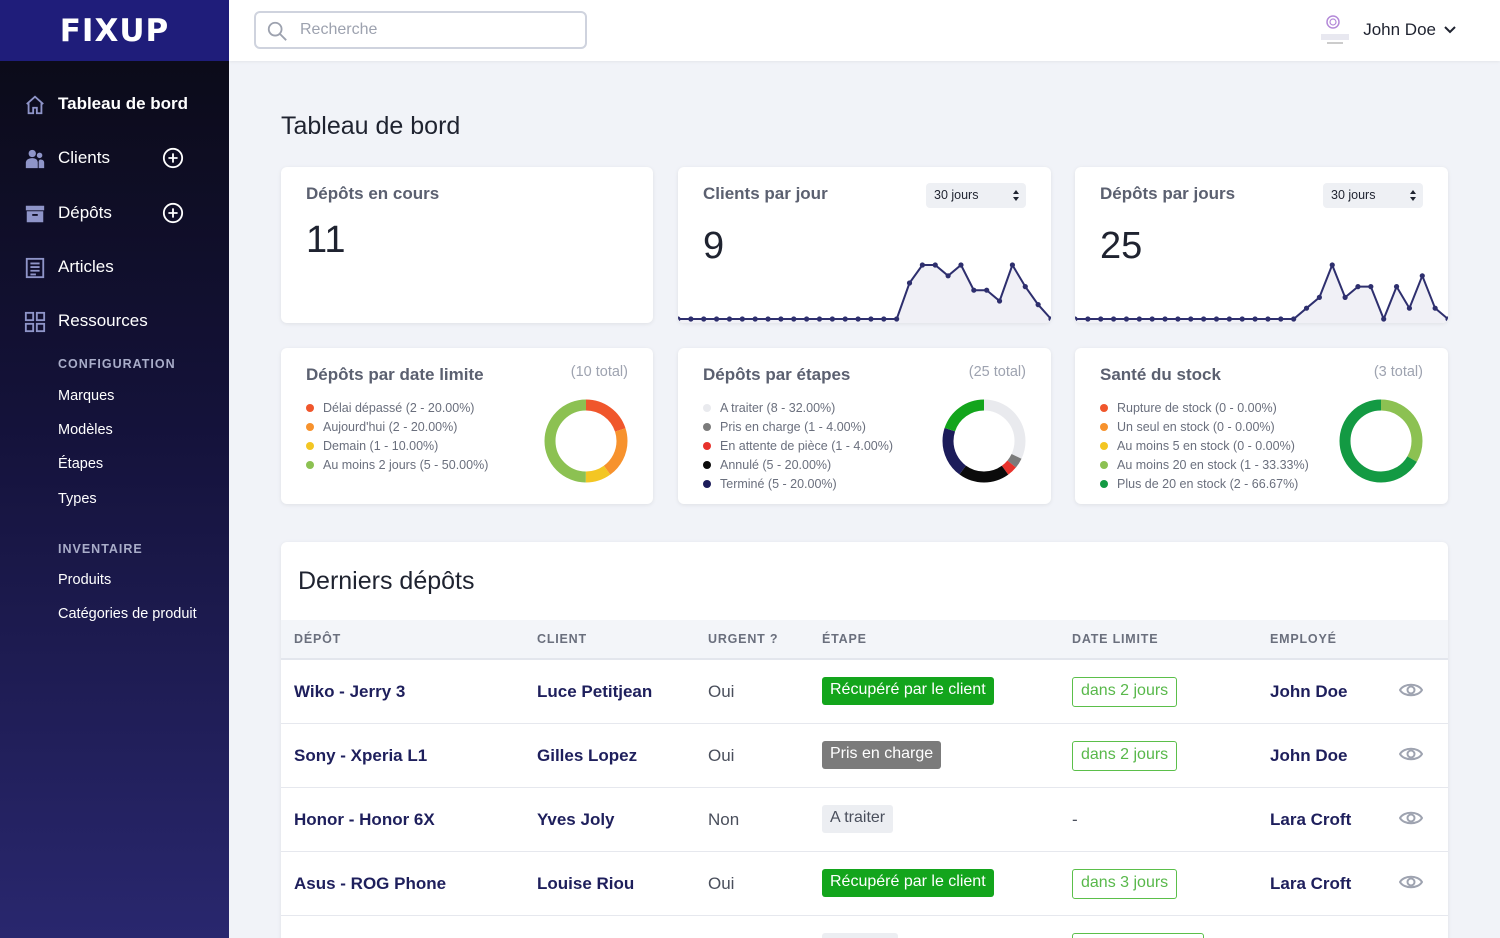 This screenshot has width=1500, height=938. What do you see at coordinates (127, 614) in the screenshot?
I see `sidebar-subitem-categories: Catégories de produit` at bounding box center [127, 614].